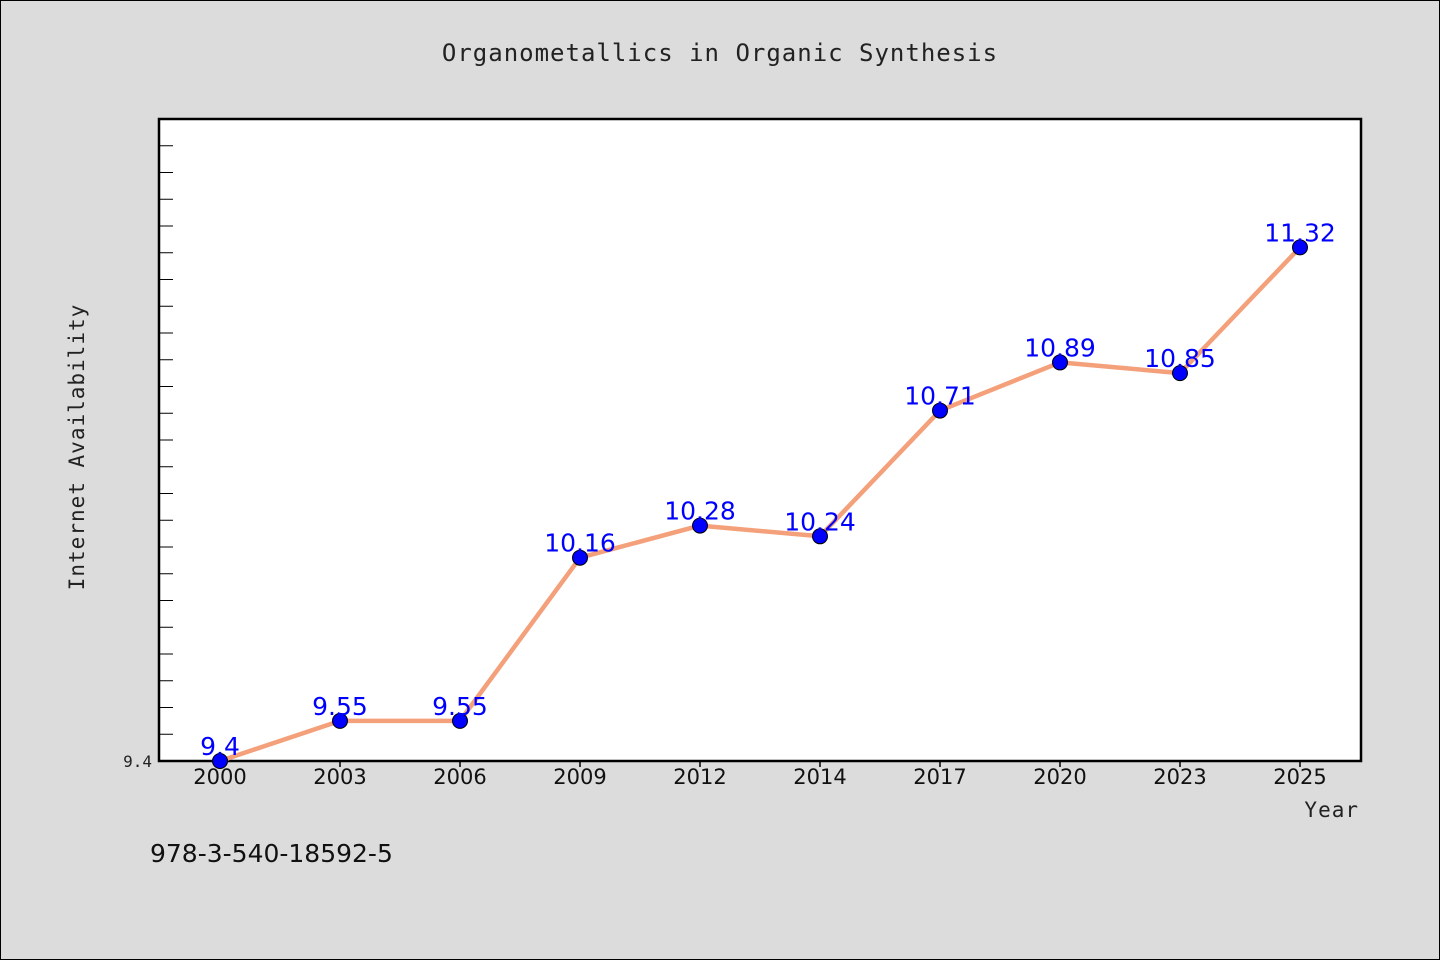  I want to click on data-label: 10.24, so click(820, 521).